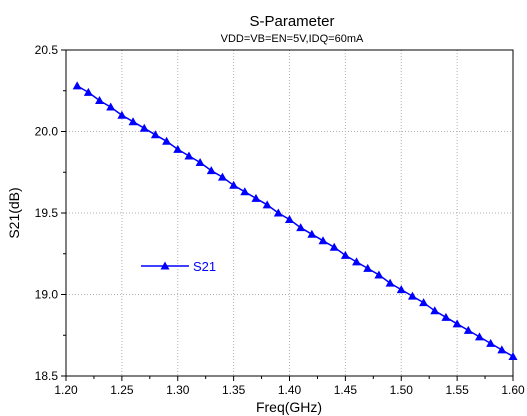 Image resolution: width=527 pixels, height=416 pixels. I want to click on x-tick-label: 1.35, so click(234, 390).